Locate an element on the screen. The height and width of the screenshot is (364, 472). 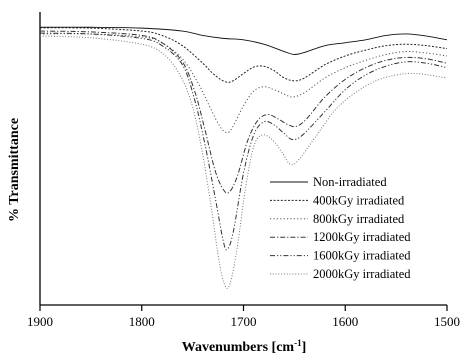
legend-label-5: 1600kGy irradiated is located at coordinates (362, 256).